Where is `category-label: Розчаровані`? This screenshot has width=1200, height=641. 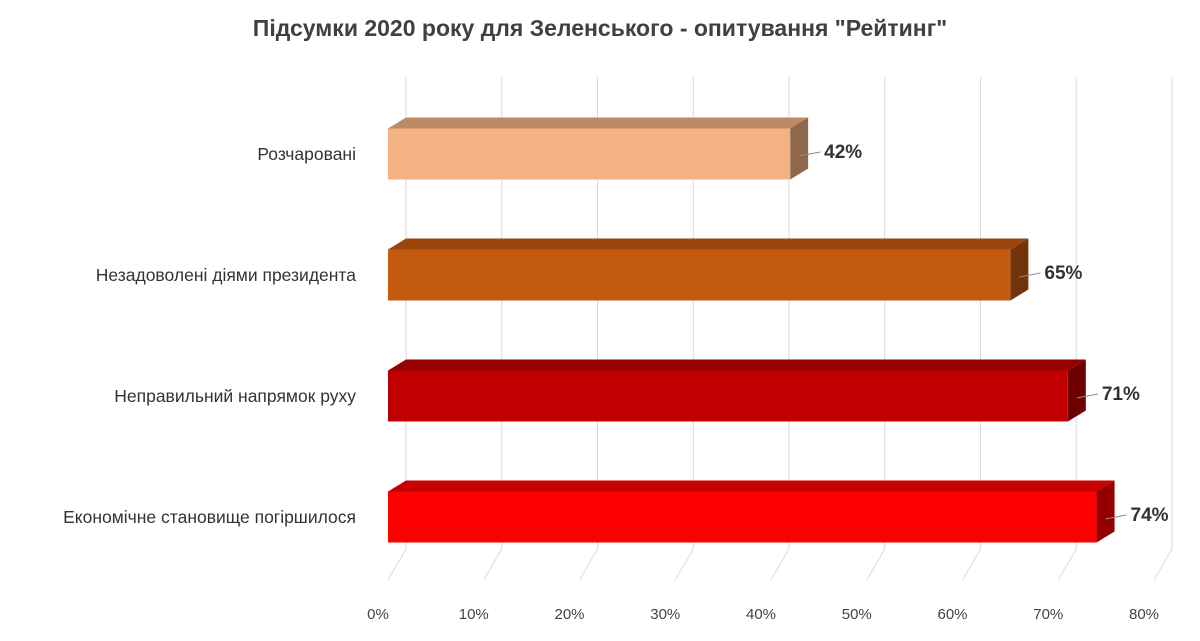 category-label: Розчаровані is located at coordinates (306, 154).